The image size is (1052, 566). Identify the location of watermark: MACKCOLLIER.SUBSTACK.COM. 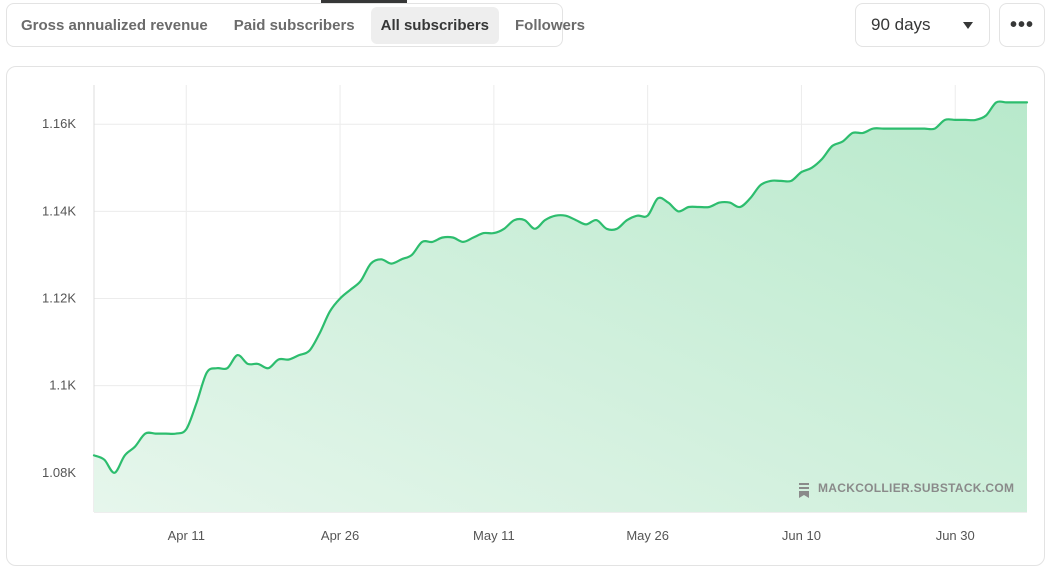
(906, 489).